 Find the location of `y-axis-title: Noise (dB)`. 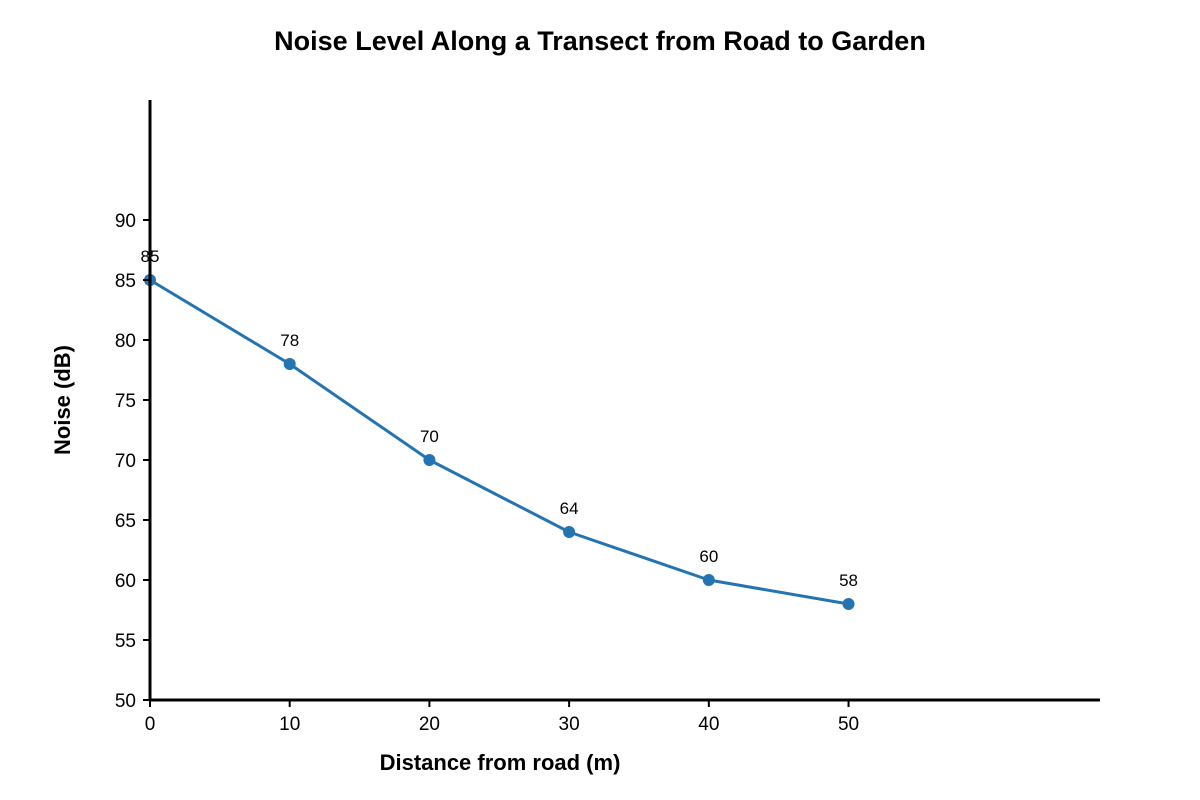

y-axis-title: Noise (dB) is located at coordinates (62, 400).